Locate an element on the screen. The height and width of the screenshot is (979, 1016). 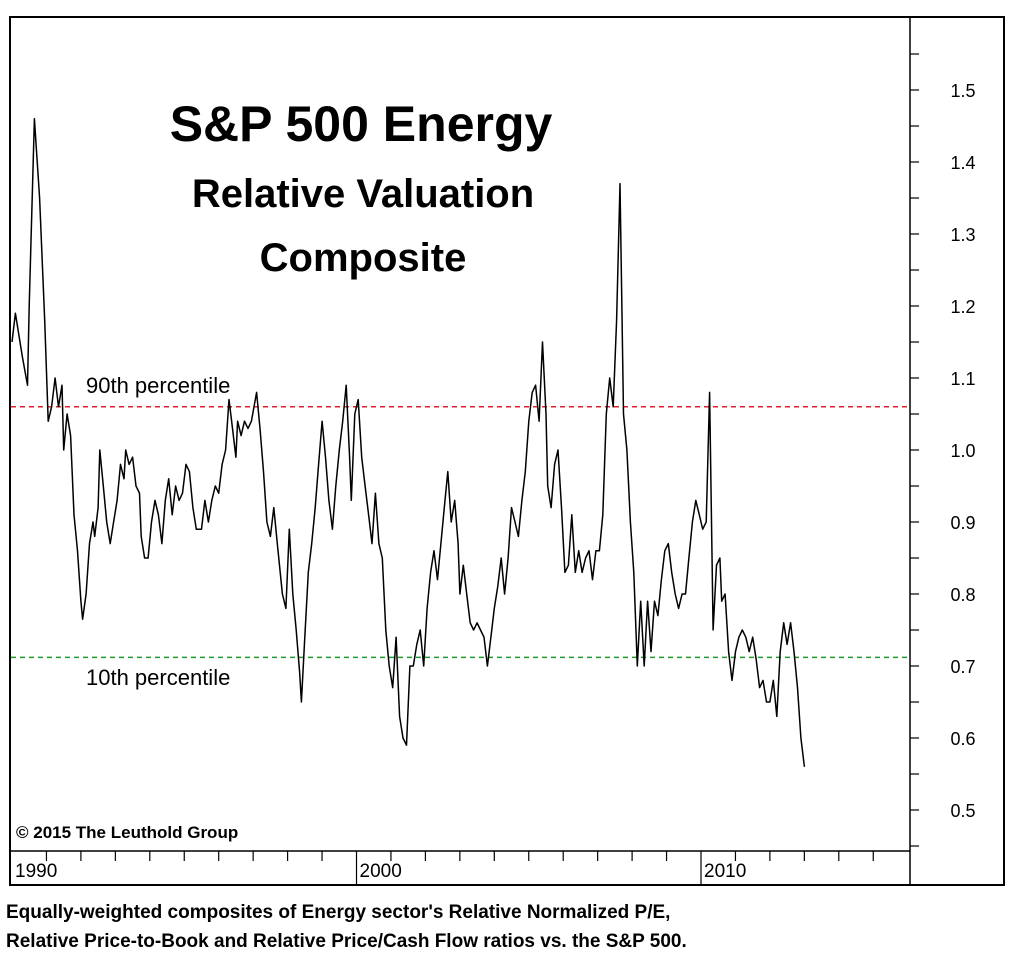
y-tick-label: 1.2 is located at coordinates (962, 307).